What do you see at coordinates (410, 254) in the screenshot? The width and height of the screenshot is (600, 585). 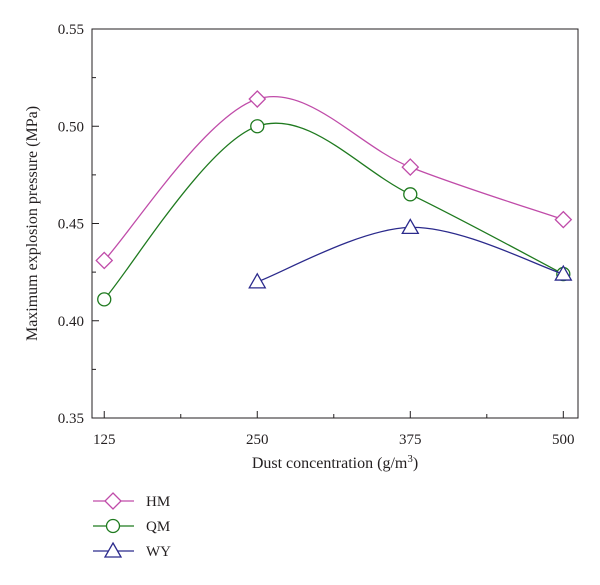 I see `series-line-wy` at bounding box center [410, 254].